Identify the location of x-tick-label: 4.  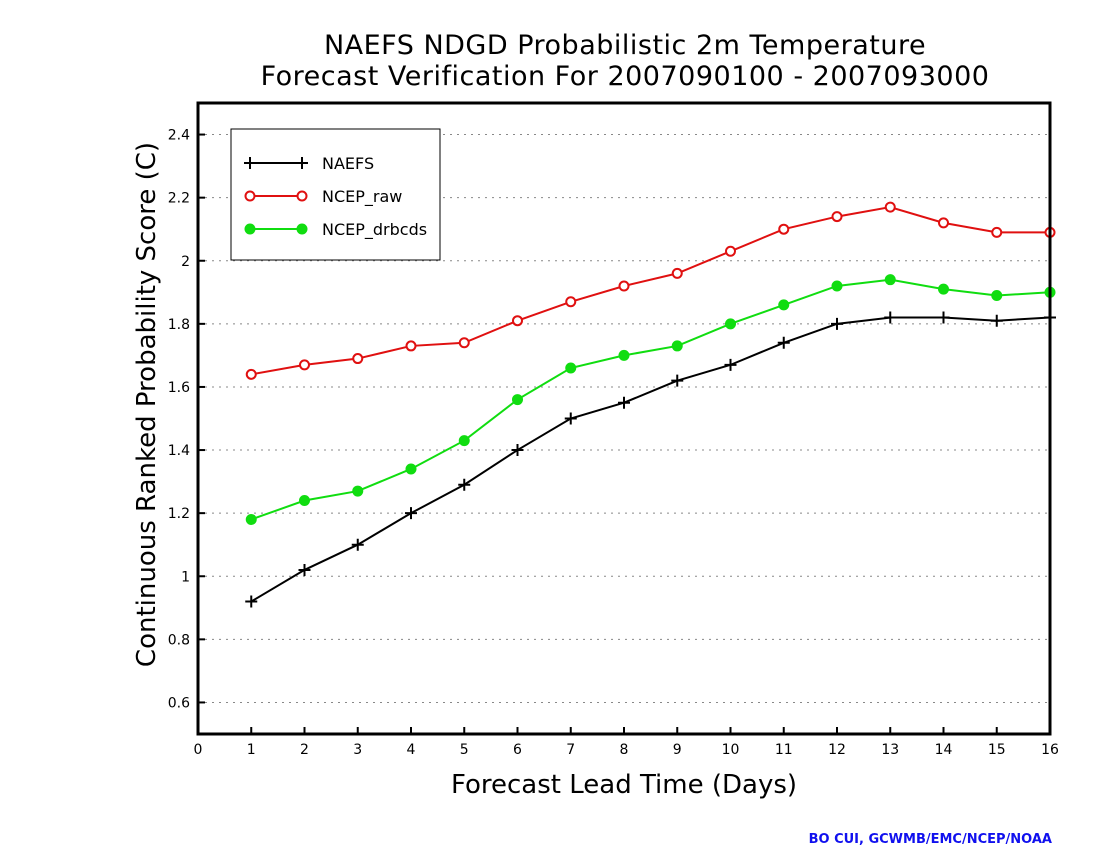
(411, 750).